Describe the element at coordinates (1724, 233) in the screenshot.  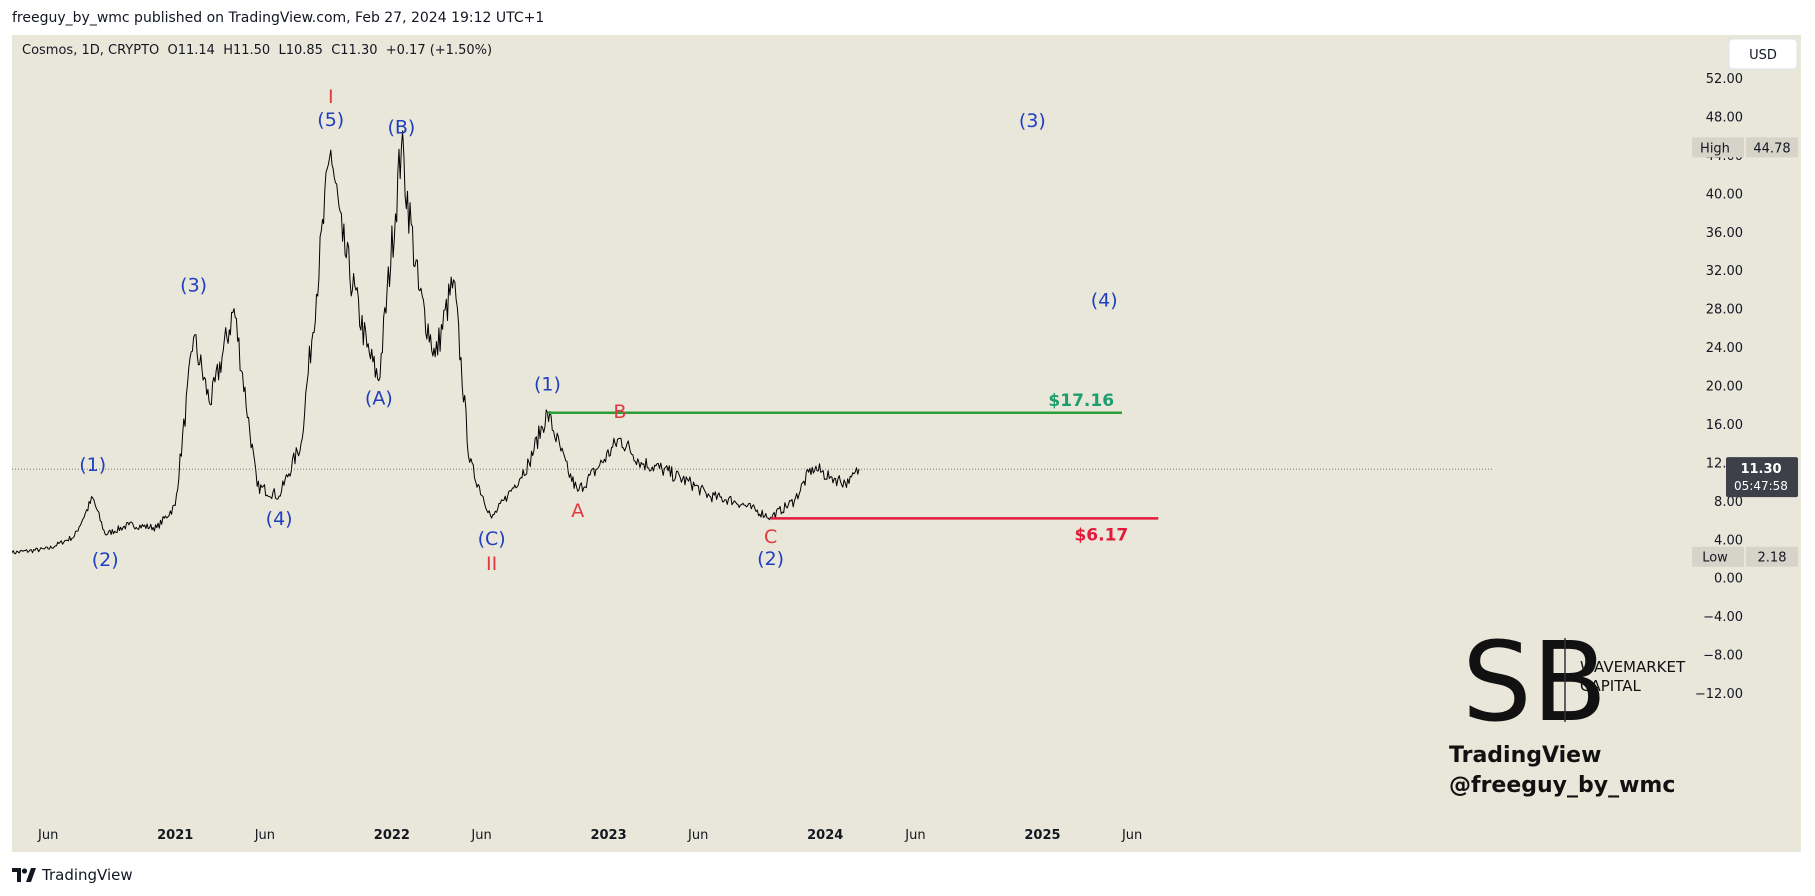
I see `y-axis-tick-label: 36.00` at that location.